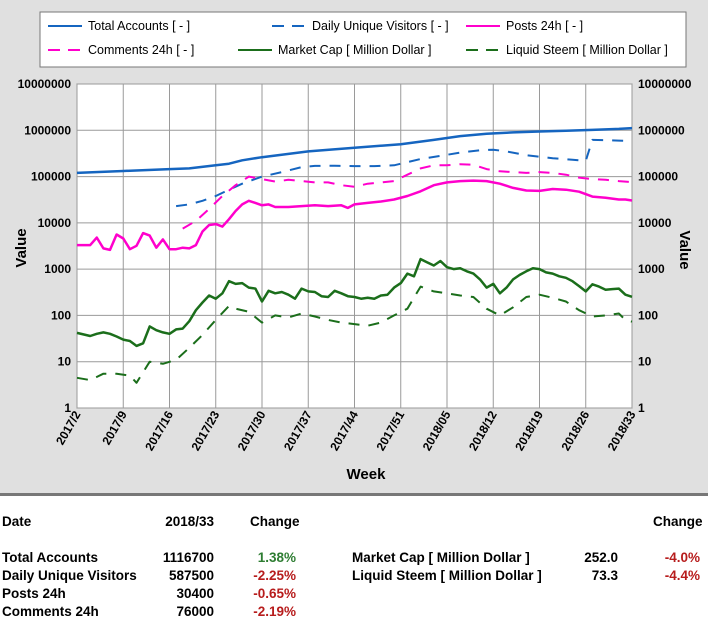 This screenshot has height=624, width=708. I want to click on x-axis-title: Week, so click(367, 474).